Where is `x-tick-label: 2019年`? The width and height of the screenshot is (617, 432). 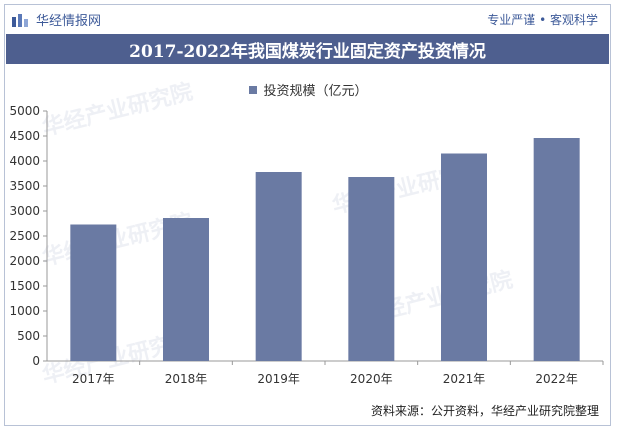
x-tick-label: 2019年 is located at coordinates (278, 379).